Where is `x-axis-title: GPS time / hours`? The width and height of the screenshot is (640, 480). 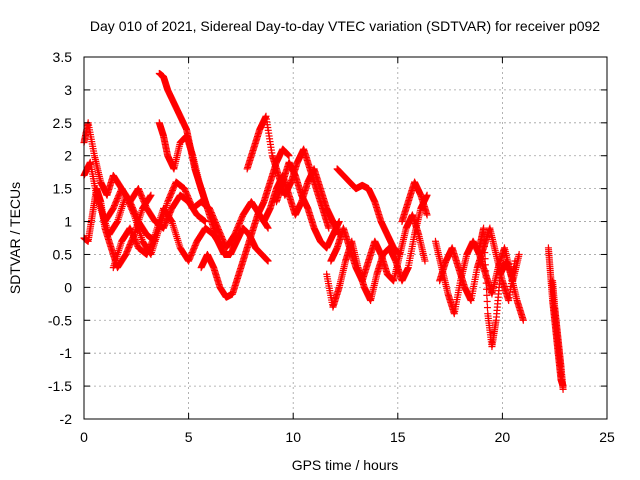 x-axis-title: GPS time / hours is located at coordinates (345, 465).